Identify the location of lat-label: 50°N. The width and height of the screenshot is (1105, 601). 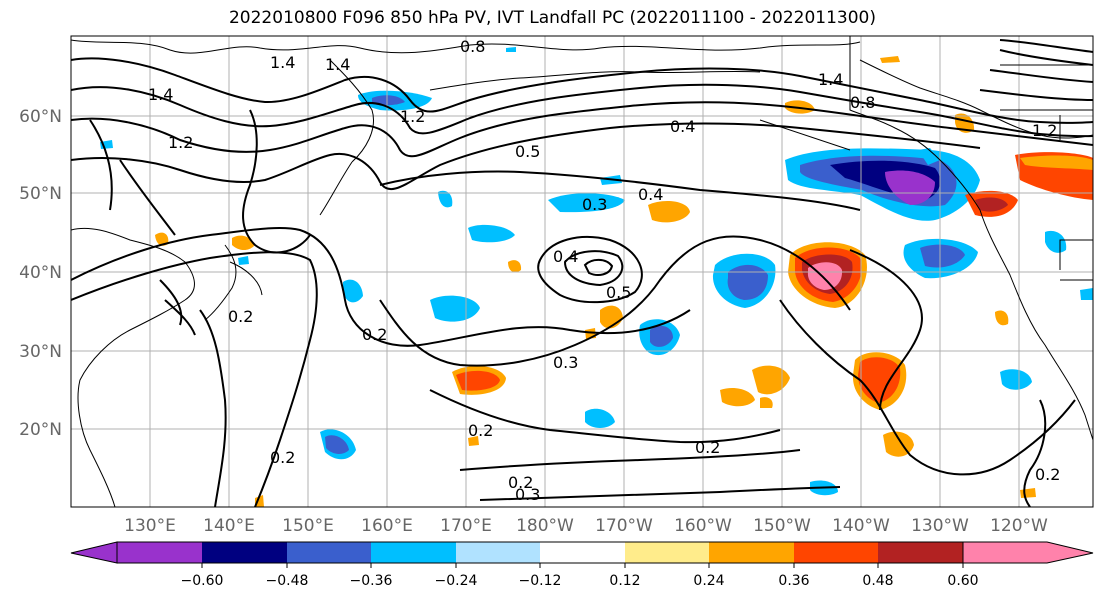
(40, 194).